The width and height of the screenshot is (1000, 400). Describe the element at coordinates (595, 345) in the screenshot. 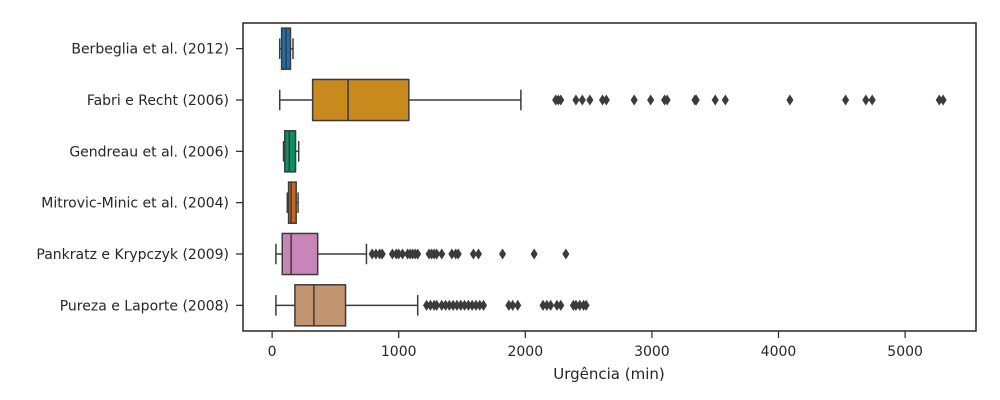

I see `x-axis: 0 1000 2000 3000 4000 5000` at that location.